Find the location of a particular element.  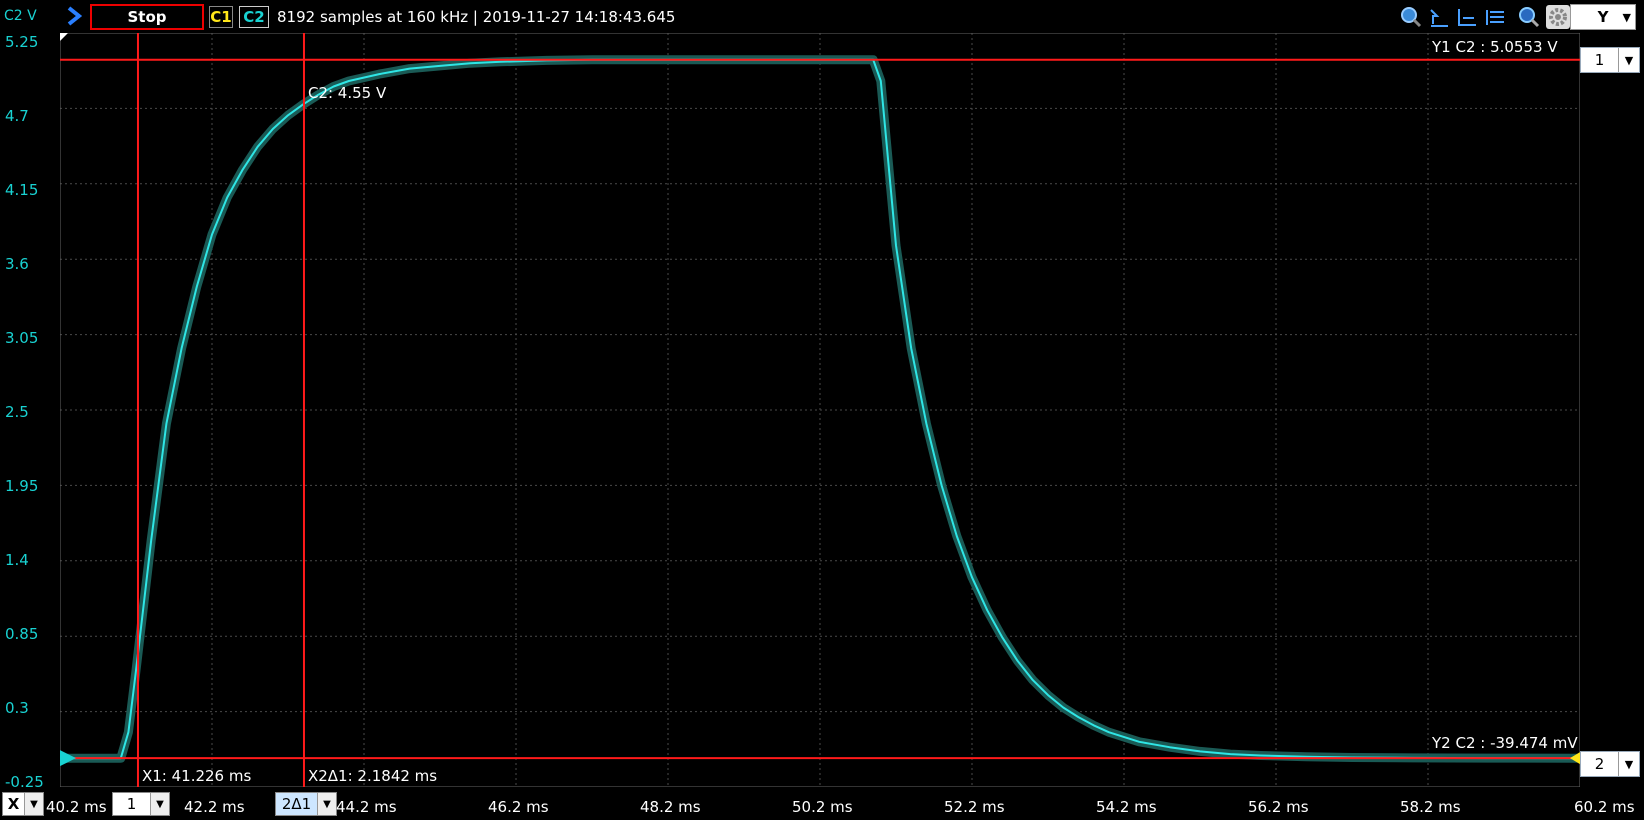

x-tick-label: 50.2 ms is located at coordinates (822, 807).